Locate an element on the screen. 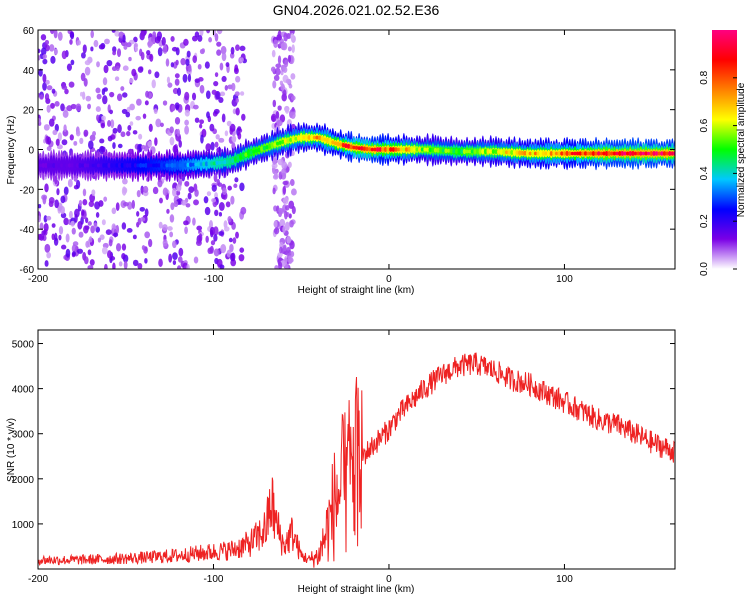 This screenshot has height=600, width=750. y-tick-label: 60 is located at coordinates (29, 31).